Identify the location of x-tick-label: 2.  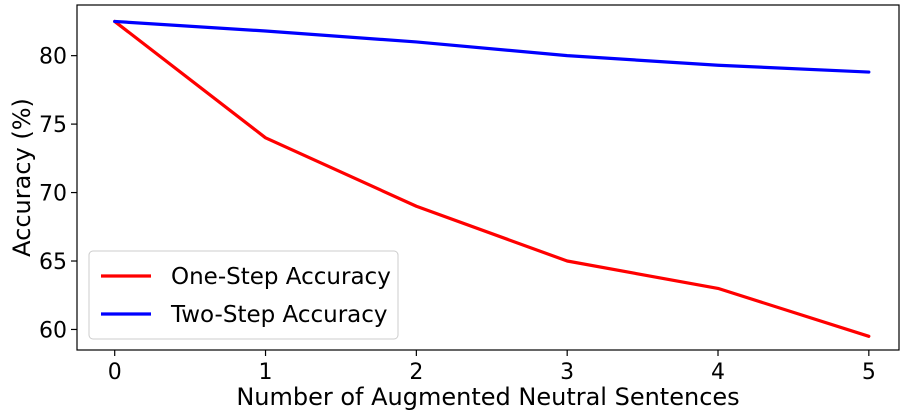
(416, 372).